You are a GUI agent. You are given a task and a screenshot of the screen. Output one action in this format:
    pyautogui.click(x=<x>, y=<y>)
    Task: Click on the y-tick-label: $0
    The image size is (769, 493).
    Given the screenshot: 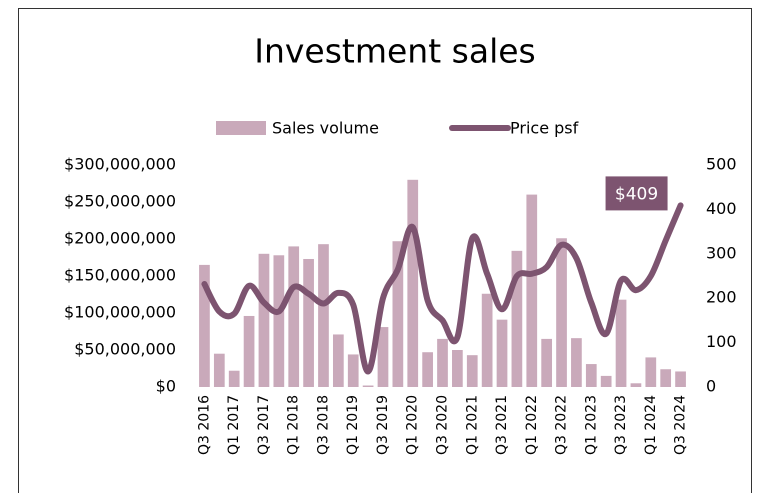 What is the action you would take?
    pyautogui.click(x=166, y=386)
    